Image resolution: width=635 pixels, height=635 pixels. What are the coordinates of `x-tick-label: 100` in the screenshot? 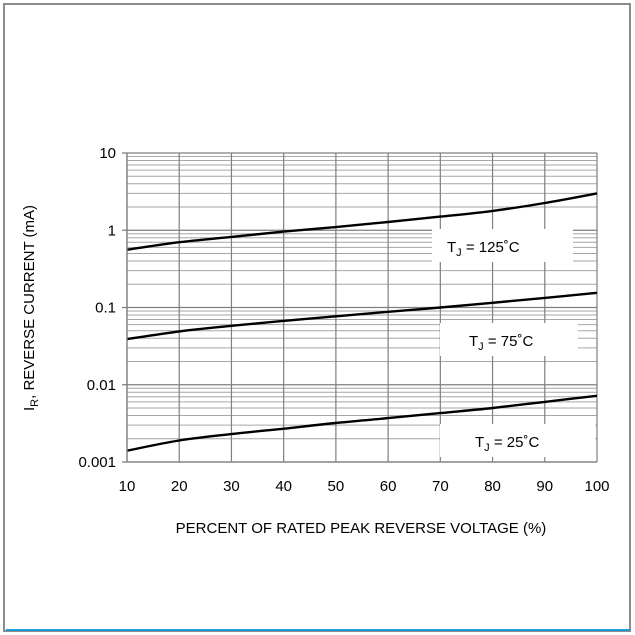 It's located at (596, 486).